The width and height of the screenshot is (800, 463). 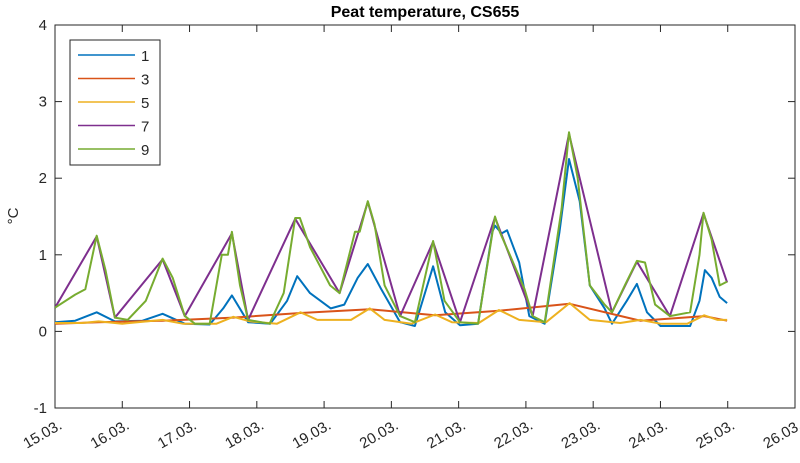 I want to click on legend-label-7: 7, so click(x=145, y=127).